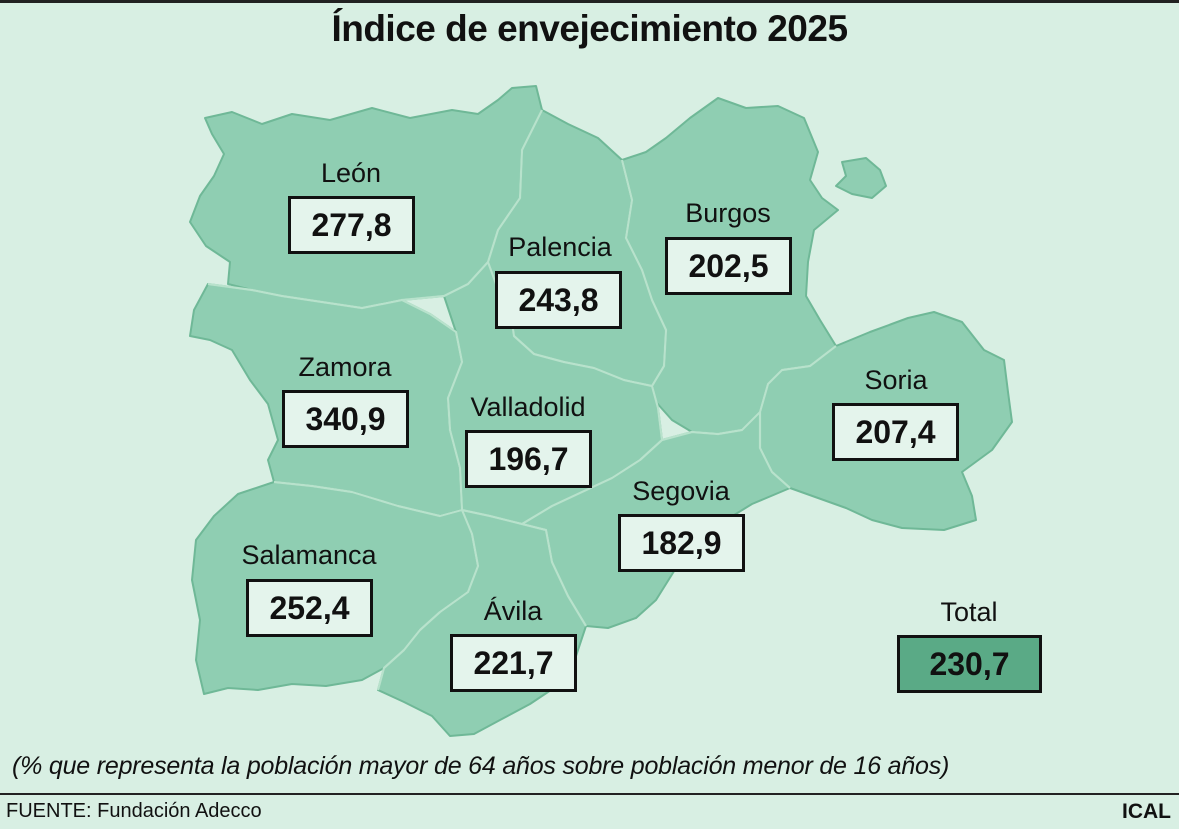 Image resolution: width=1179 pixels, height=829 pixels. What do you see at coordinates (728, 266) in the screenshot?
I see `province-value-burgos: 202,5` at bounding box center [728, 266].